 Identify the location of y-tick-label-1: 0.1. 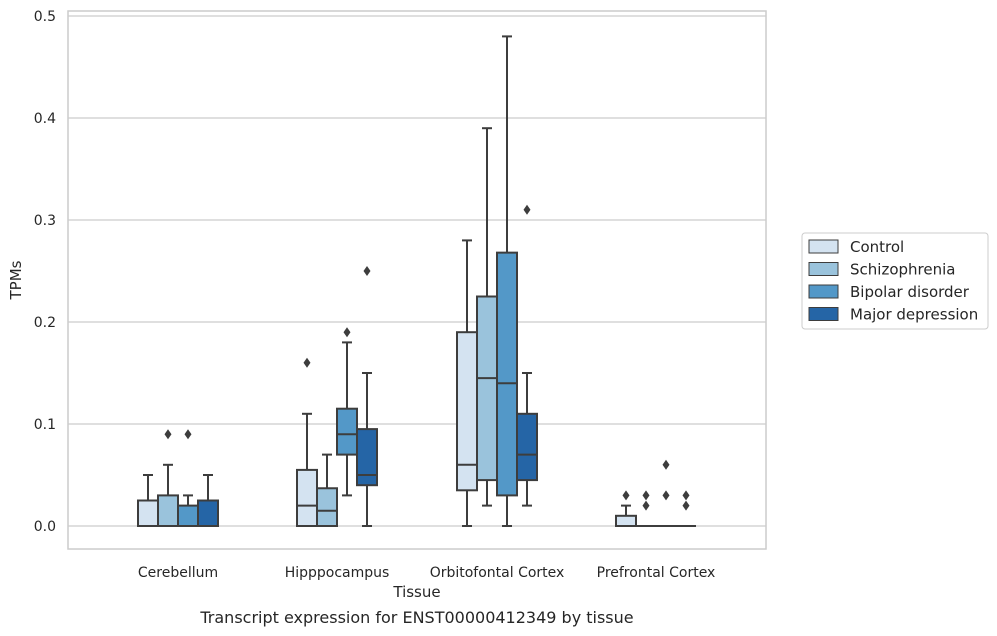
(45, 425).